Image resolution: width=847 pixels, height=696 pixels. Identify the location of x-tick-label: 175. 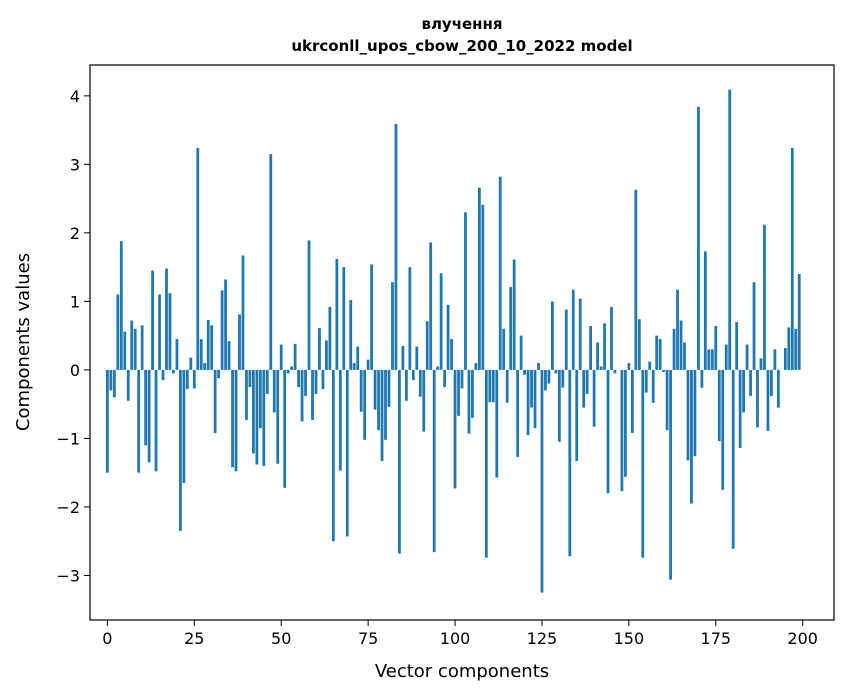
(716, 638).